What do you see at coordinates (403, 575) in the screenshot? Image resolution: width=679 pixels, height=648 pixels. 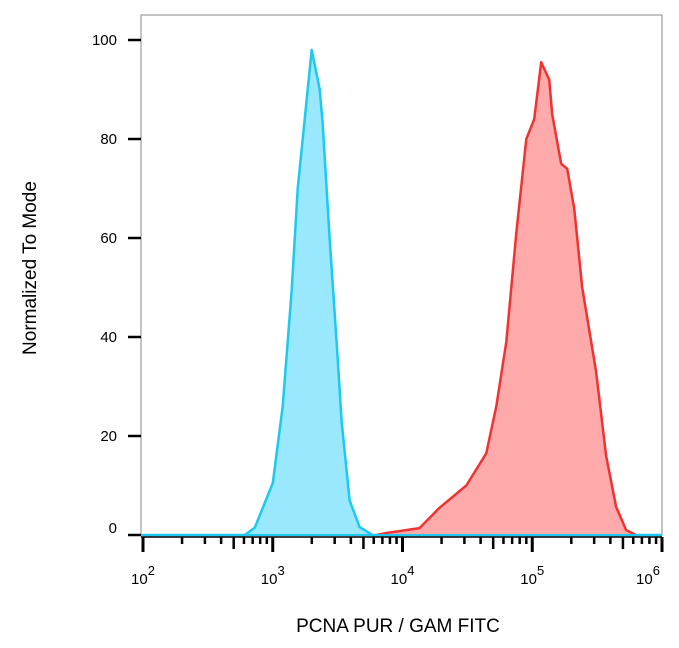 I see `x-tick-label: 10⁴` at bounding box center [403, 575].